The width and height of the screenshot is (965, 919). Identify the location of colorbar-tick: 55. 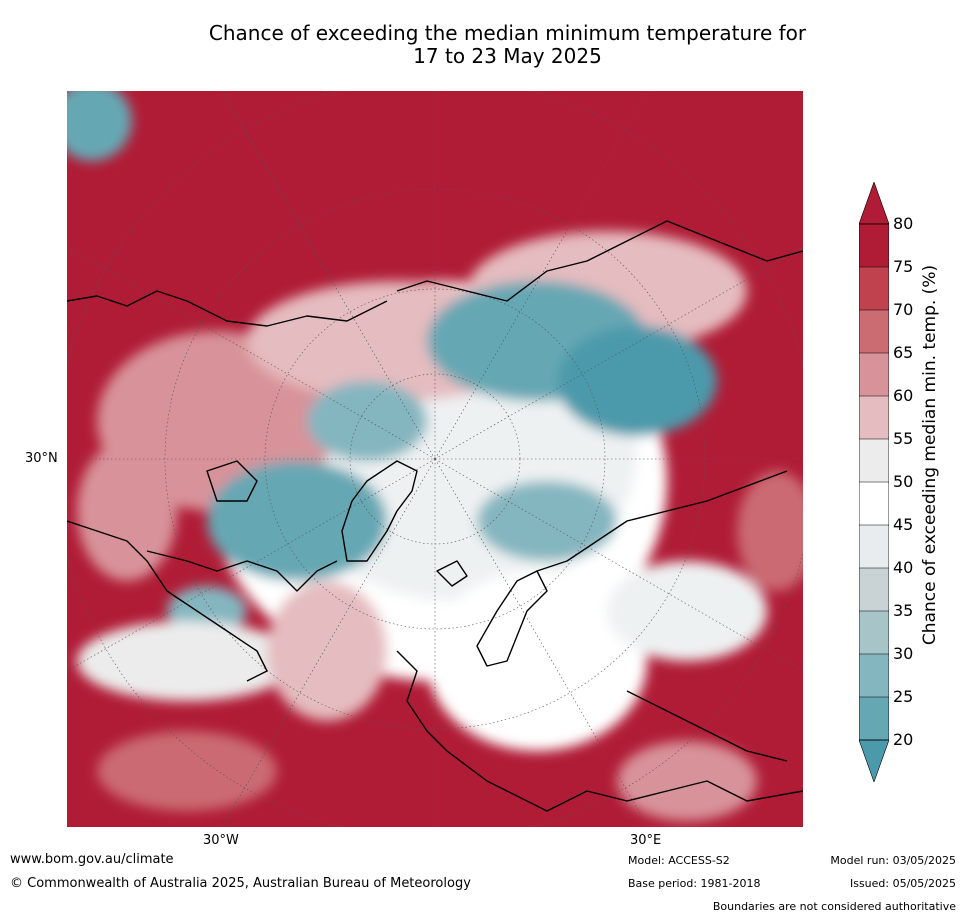
(903, 438).